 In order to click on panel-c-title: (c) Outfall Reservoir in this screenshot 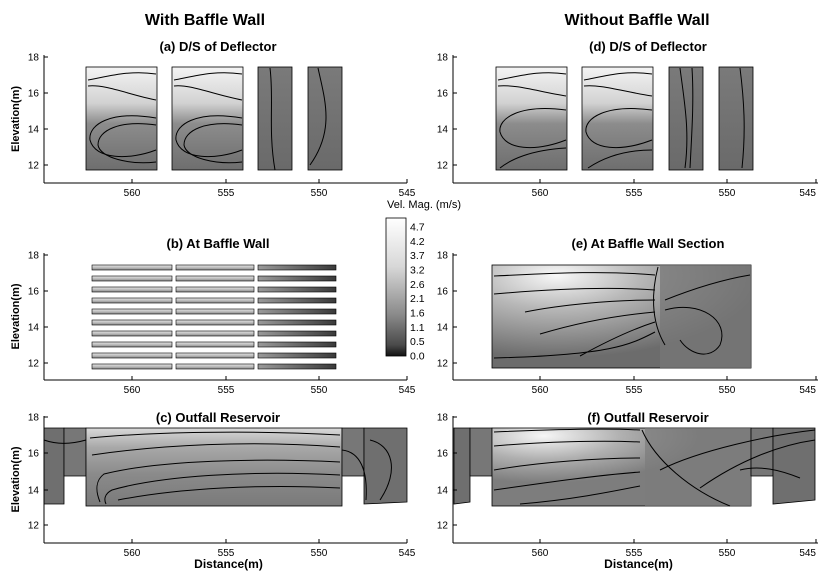, I will do `click(218, 417)`.